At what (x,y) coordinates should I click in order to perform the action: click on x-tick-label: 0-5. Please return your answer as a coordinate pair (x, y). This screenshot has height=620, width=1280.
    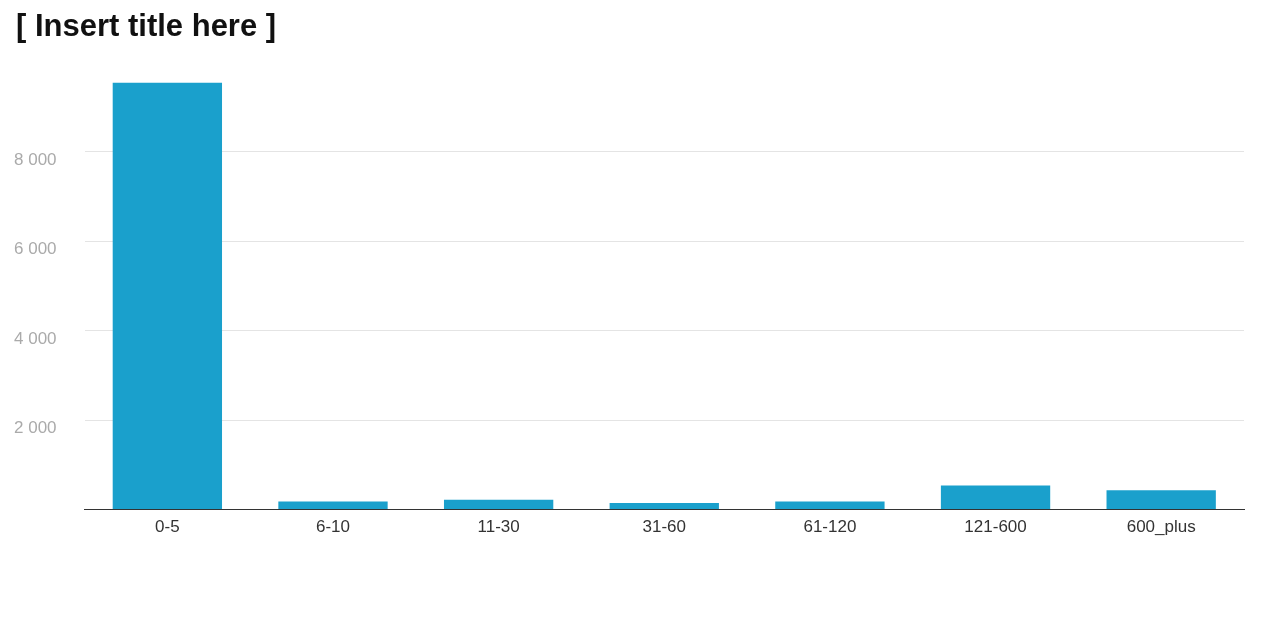
    Looking at the image, I should click on (167, 527).